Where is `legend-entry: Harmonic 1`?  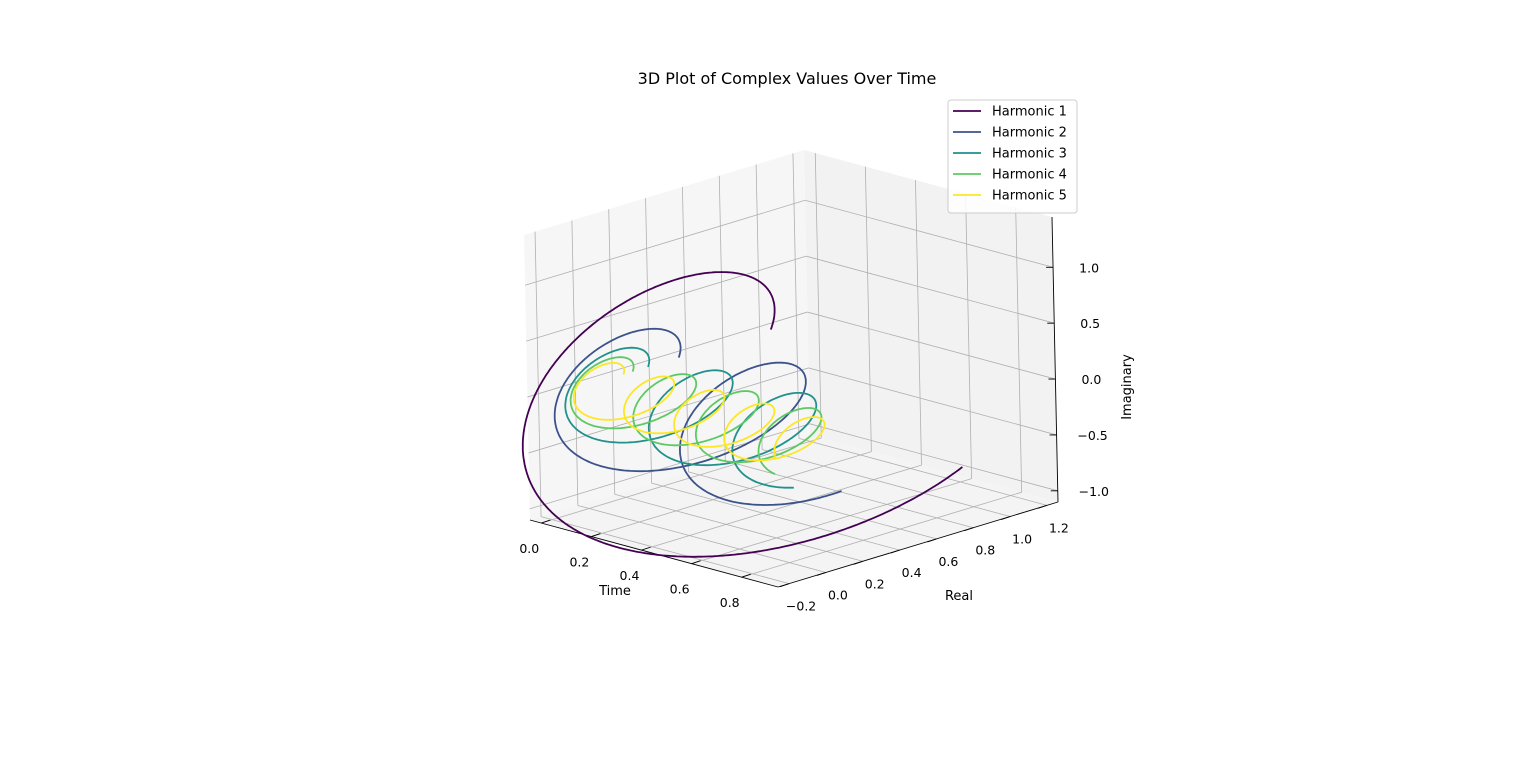 legend-entry: Harmonic 1 is located at coordinates (1029, 112).